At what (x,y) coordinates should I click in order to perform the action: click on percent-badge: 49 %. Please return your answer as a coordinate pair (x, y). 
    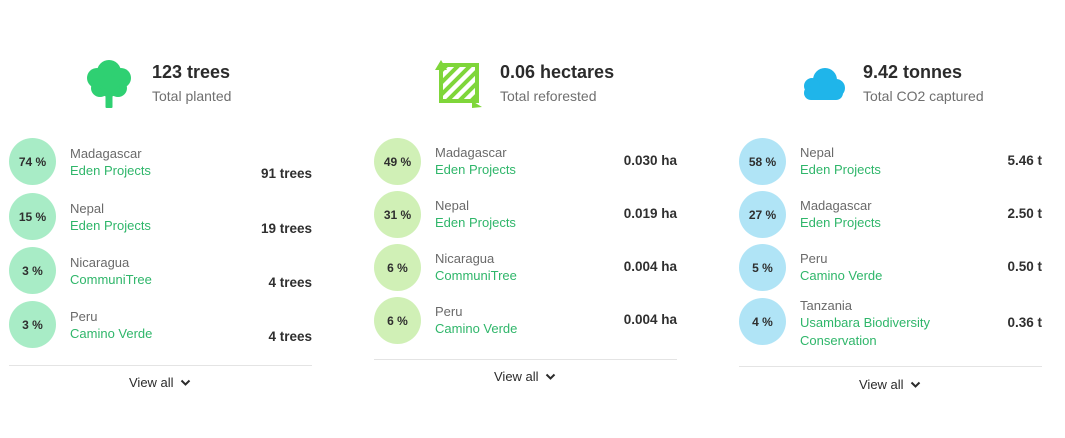
    Looking at the image, I should click on (397, 161).